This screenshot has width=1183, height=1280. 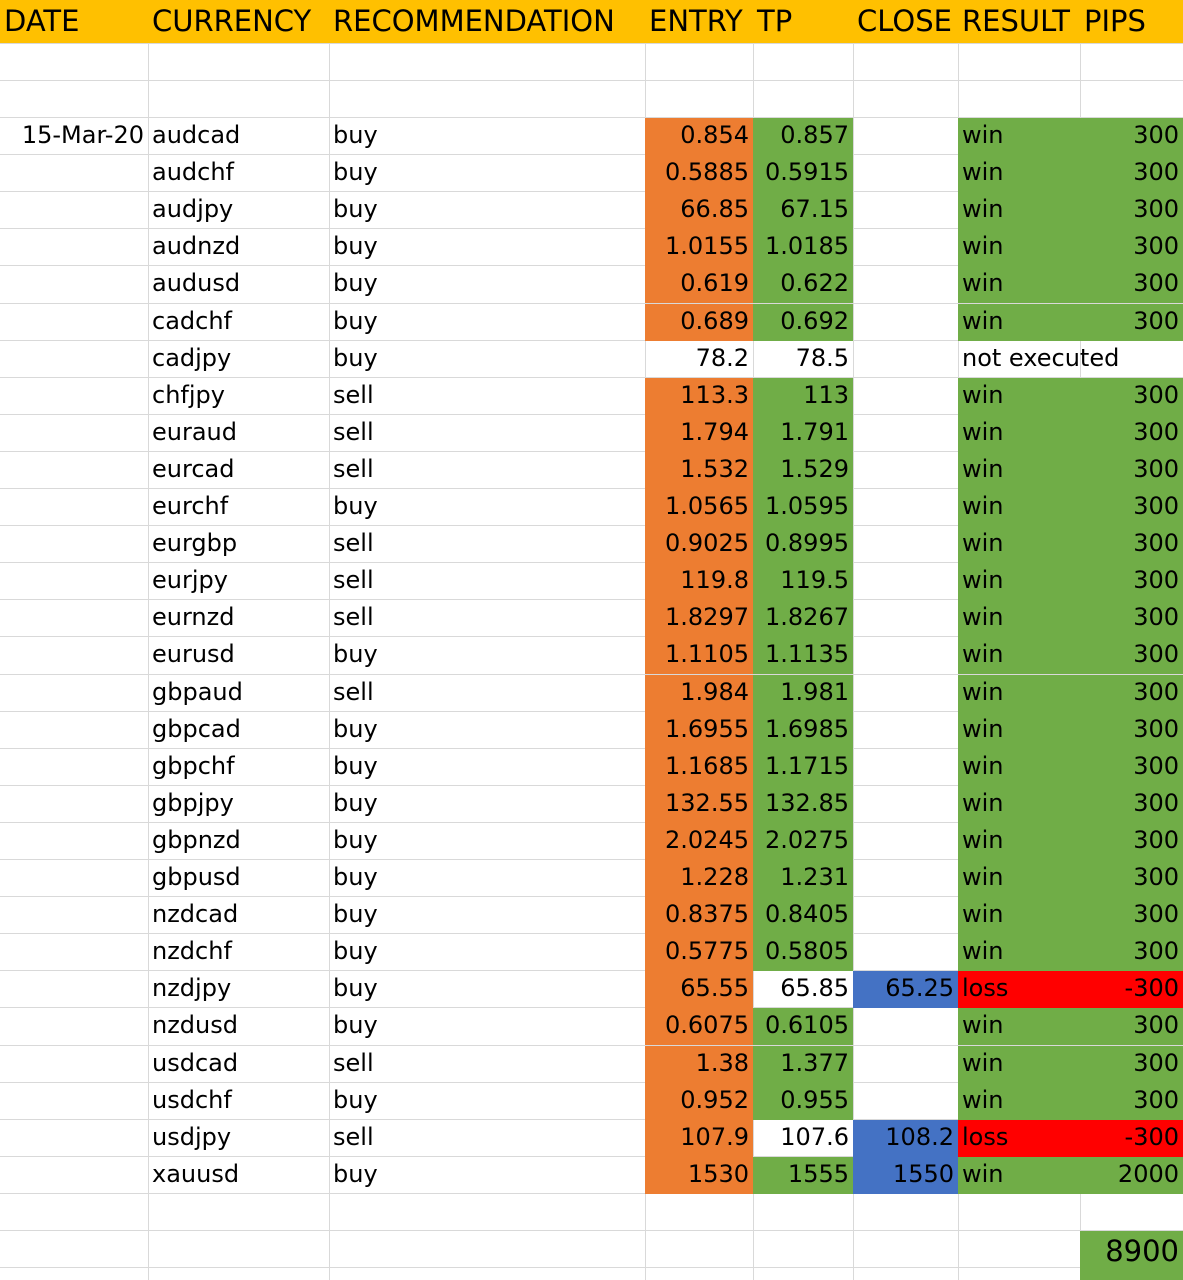 I want to click on tp-cell: 113, so click(x=803, y=396).